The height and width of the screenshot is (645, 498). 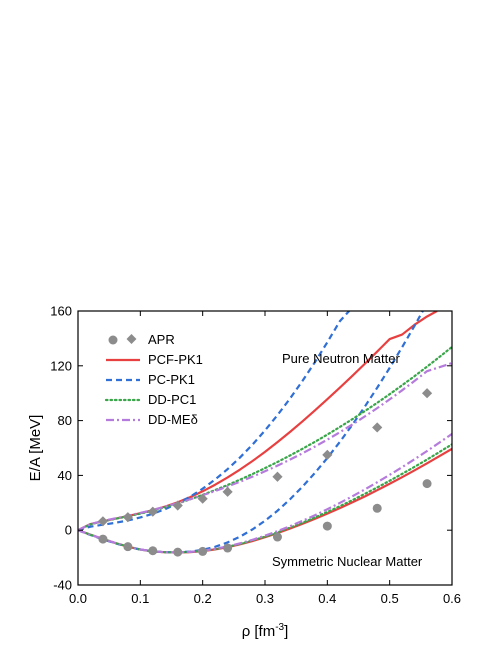 What do you see at coordinates (172, 399) in the screenshot?
I see `legend-label-dd-pc1: DD-PC1` at bounding box center [172, 399].